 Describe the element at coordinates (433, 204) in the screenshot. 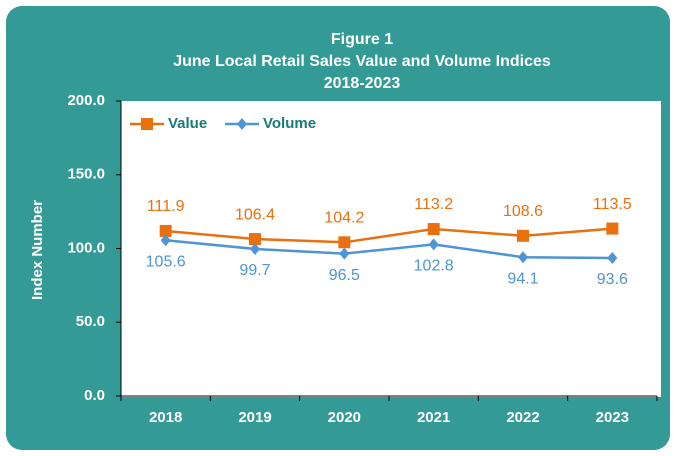

I see `data-label: 113.2` at that location.